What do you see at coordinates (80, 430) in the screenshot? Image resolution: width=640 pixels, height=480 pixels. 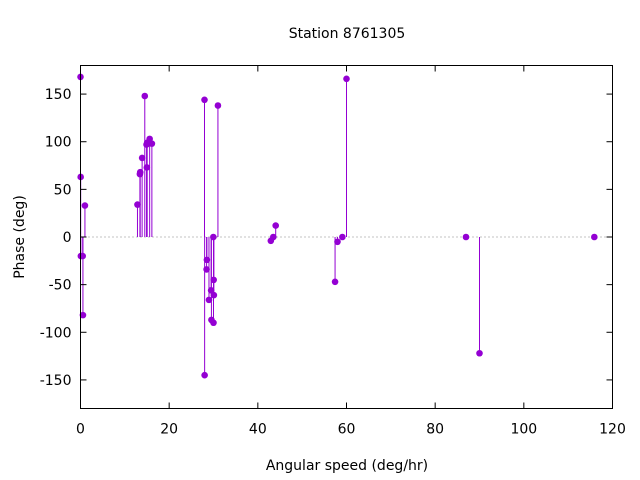 I see `x-tick-label: 0` at bounding box center [80, 430].